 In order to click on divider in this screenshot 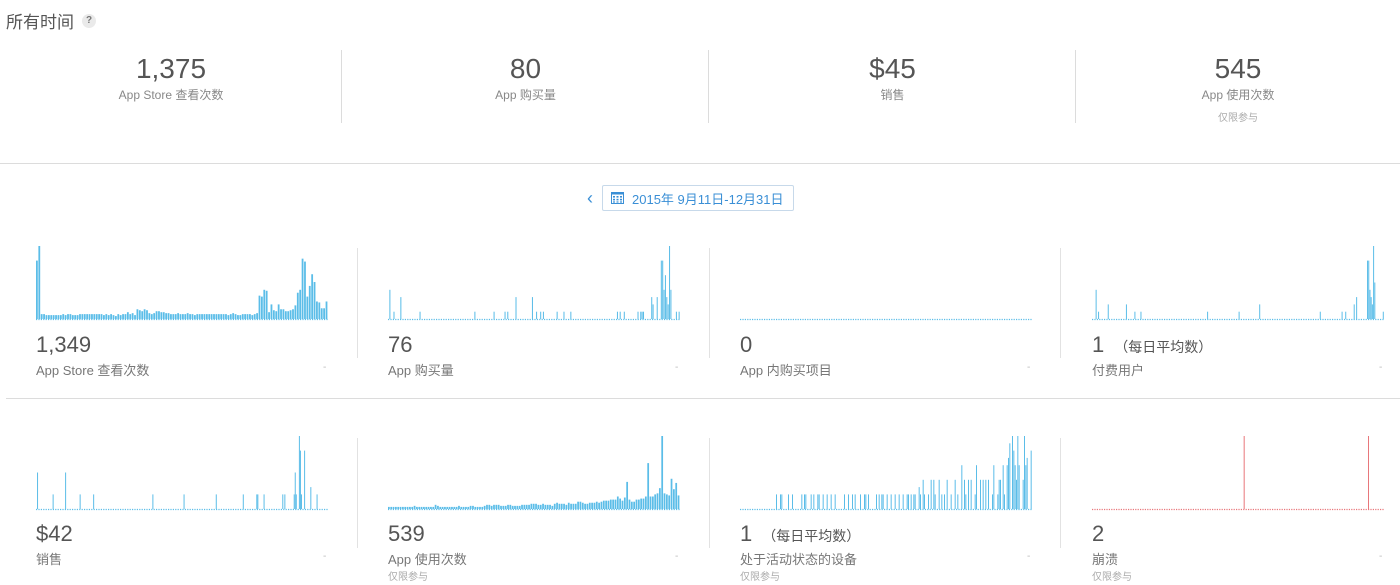, I will do `click(341, 86)`.